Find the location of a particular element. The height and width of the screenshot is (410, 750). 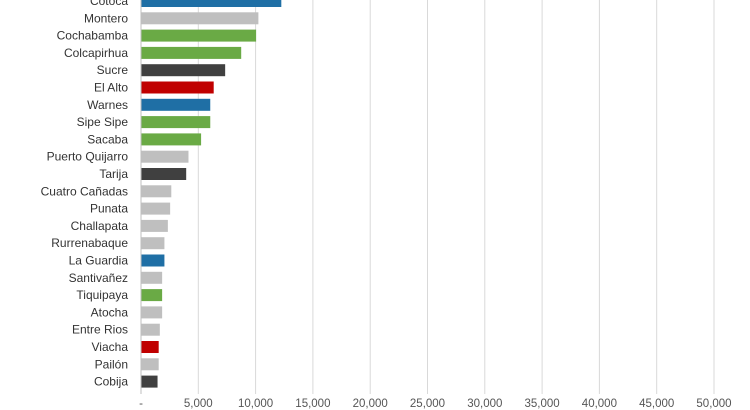

x-tick-label: 50,000 is located at coordinates (713, 404).